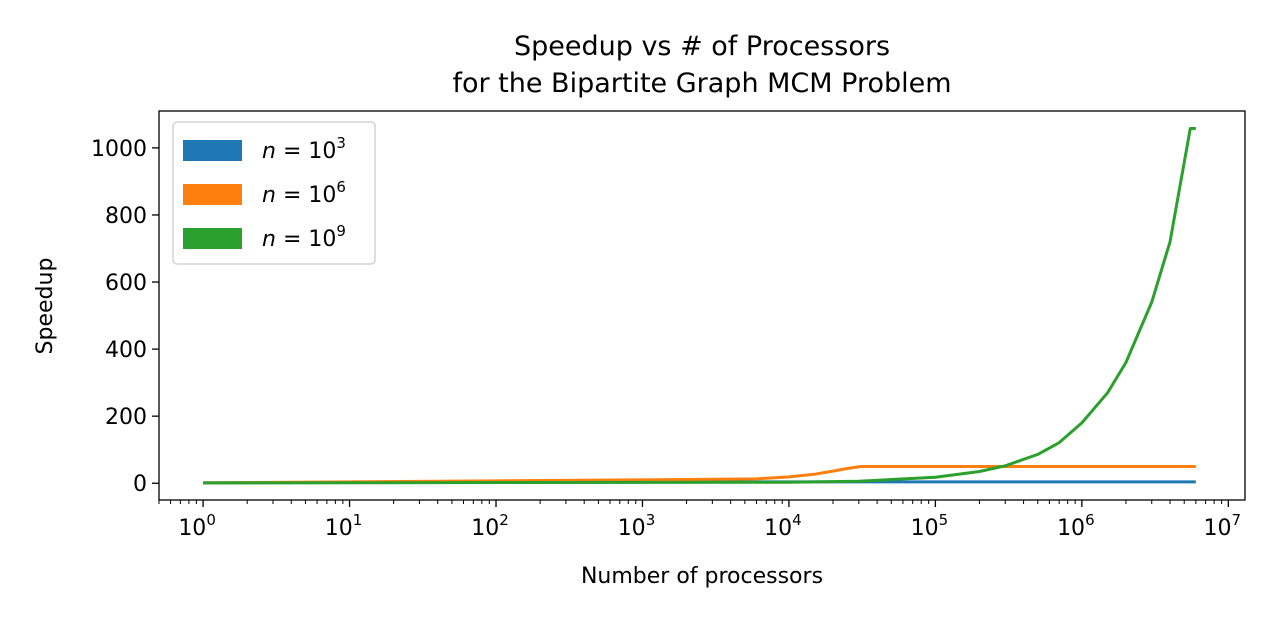 This screenshot has height=620, width=1280. Describe the element at coordinates (344, 526) in the screenshot. I see `x-tick-label: 10¹` at that location.